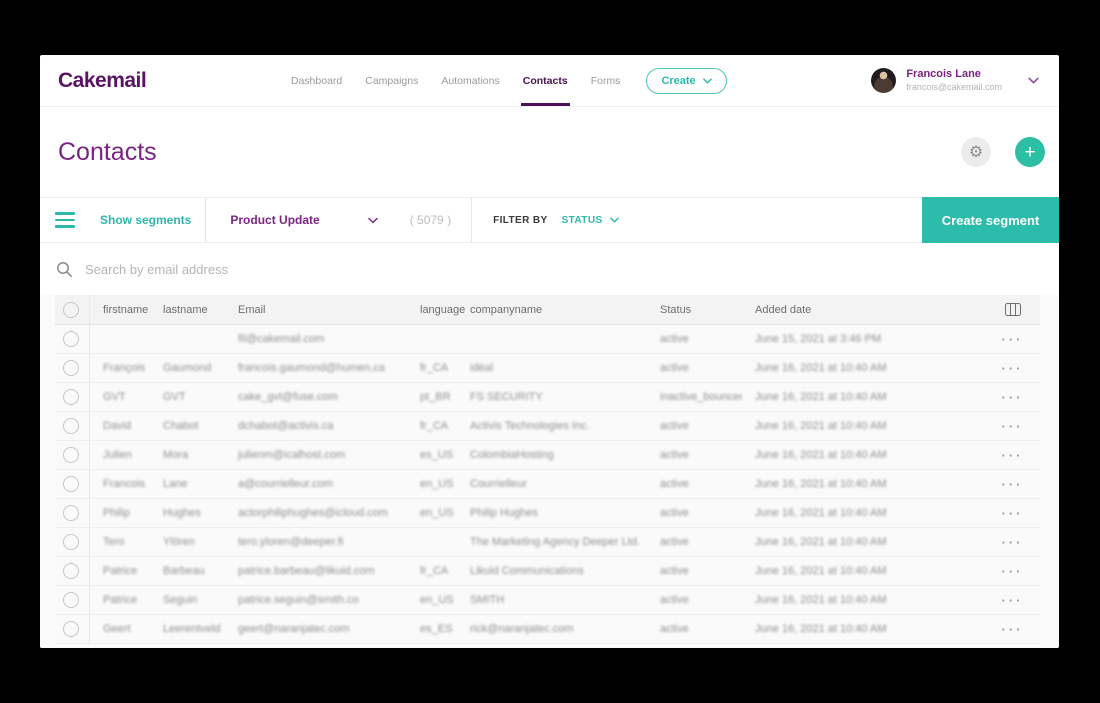  What do you see at coordinates (676, 309) in the screenshot?
I see `col-header-status: Status` at bounding box center [676, 309].